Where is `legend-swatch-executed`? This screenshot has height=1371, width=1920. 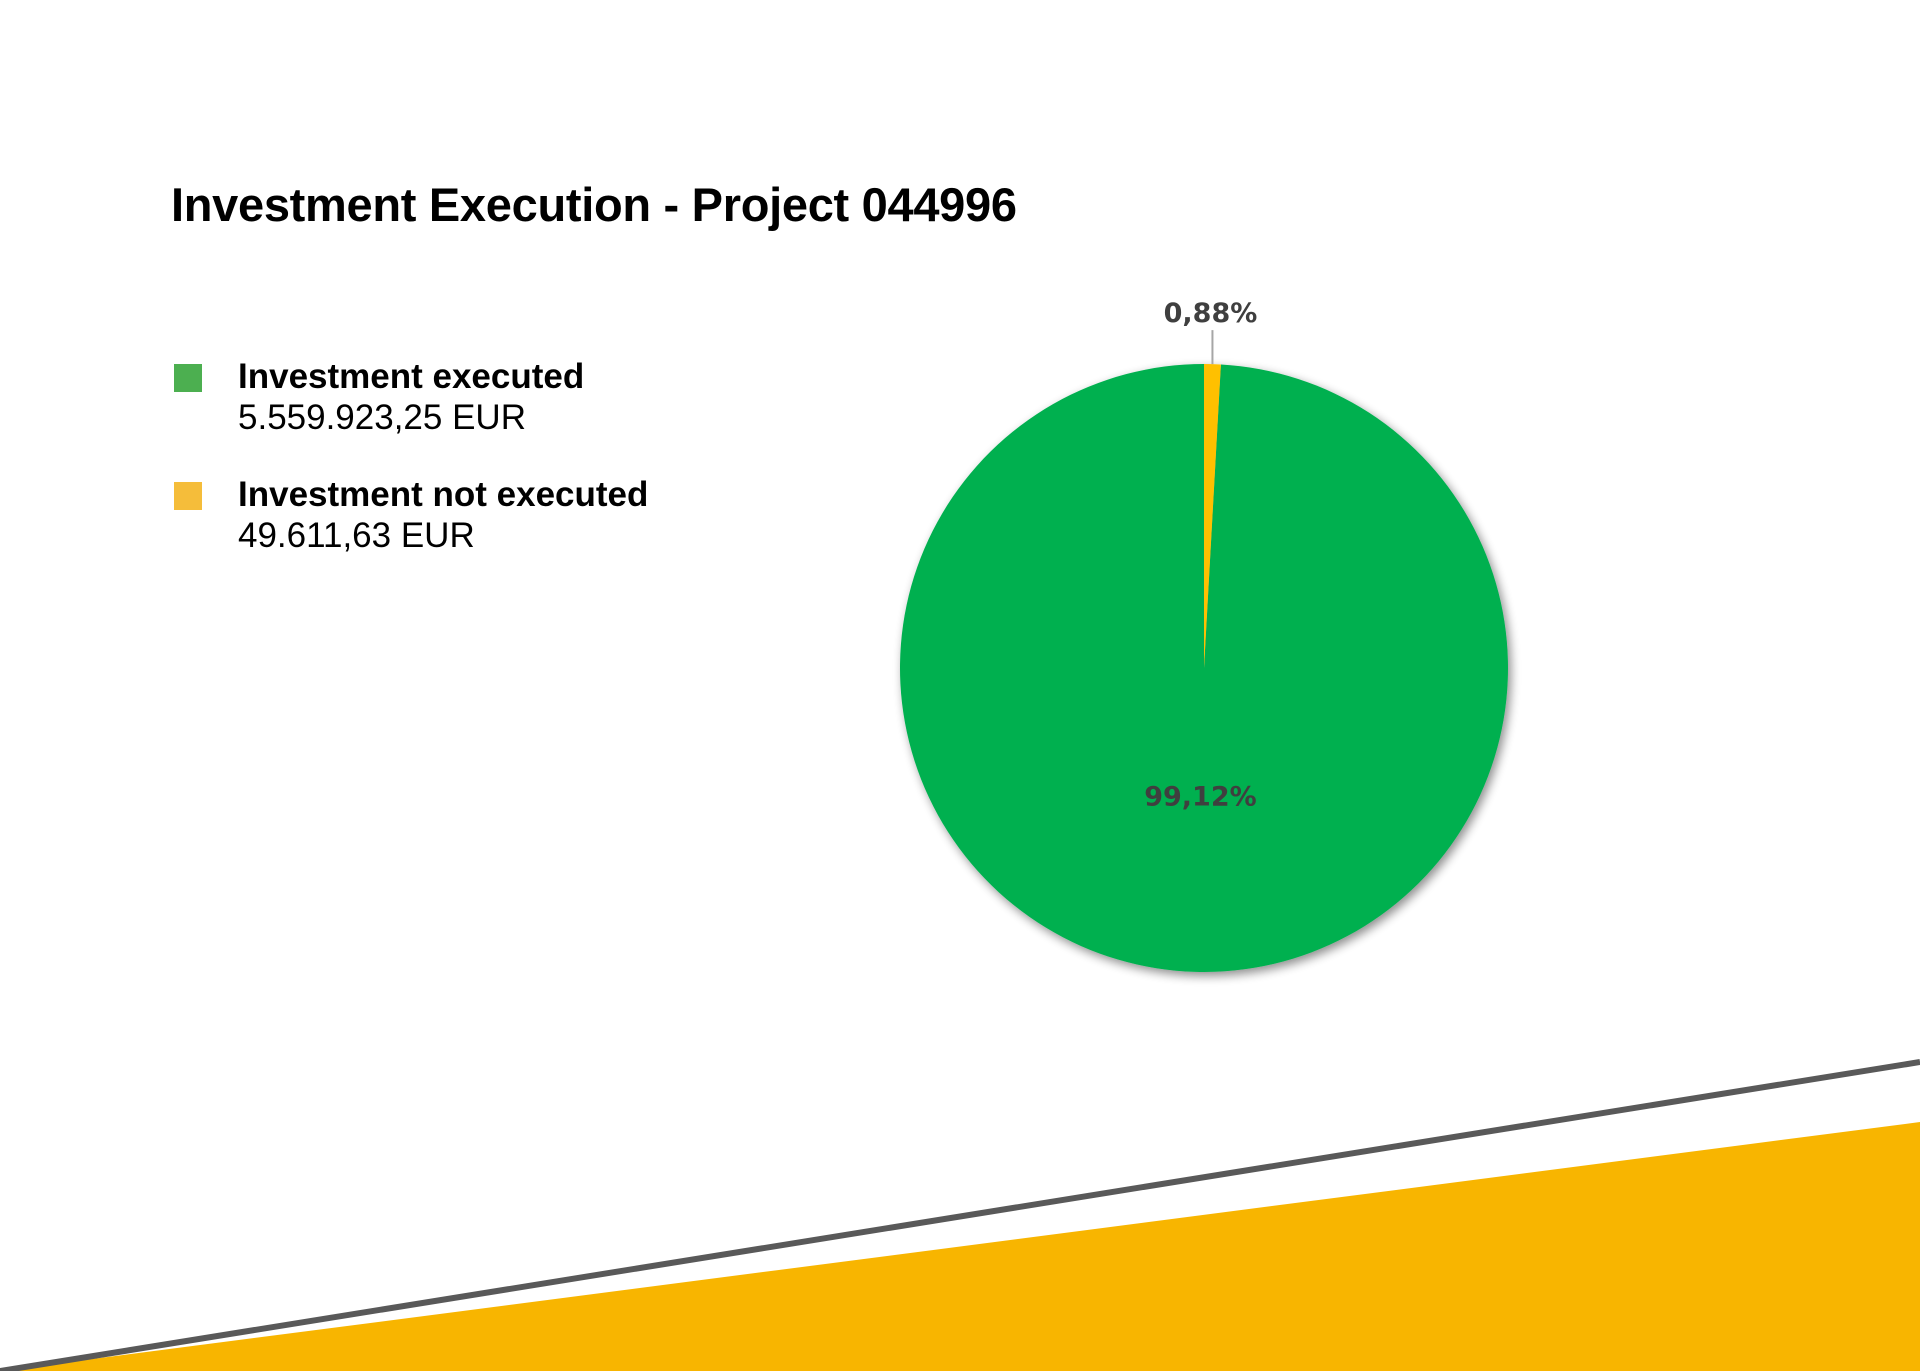 legend-swatch-executed is located at coordinates (188, 378).